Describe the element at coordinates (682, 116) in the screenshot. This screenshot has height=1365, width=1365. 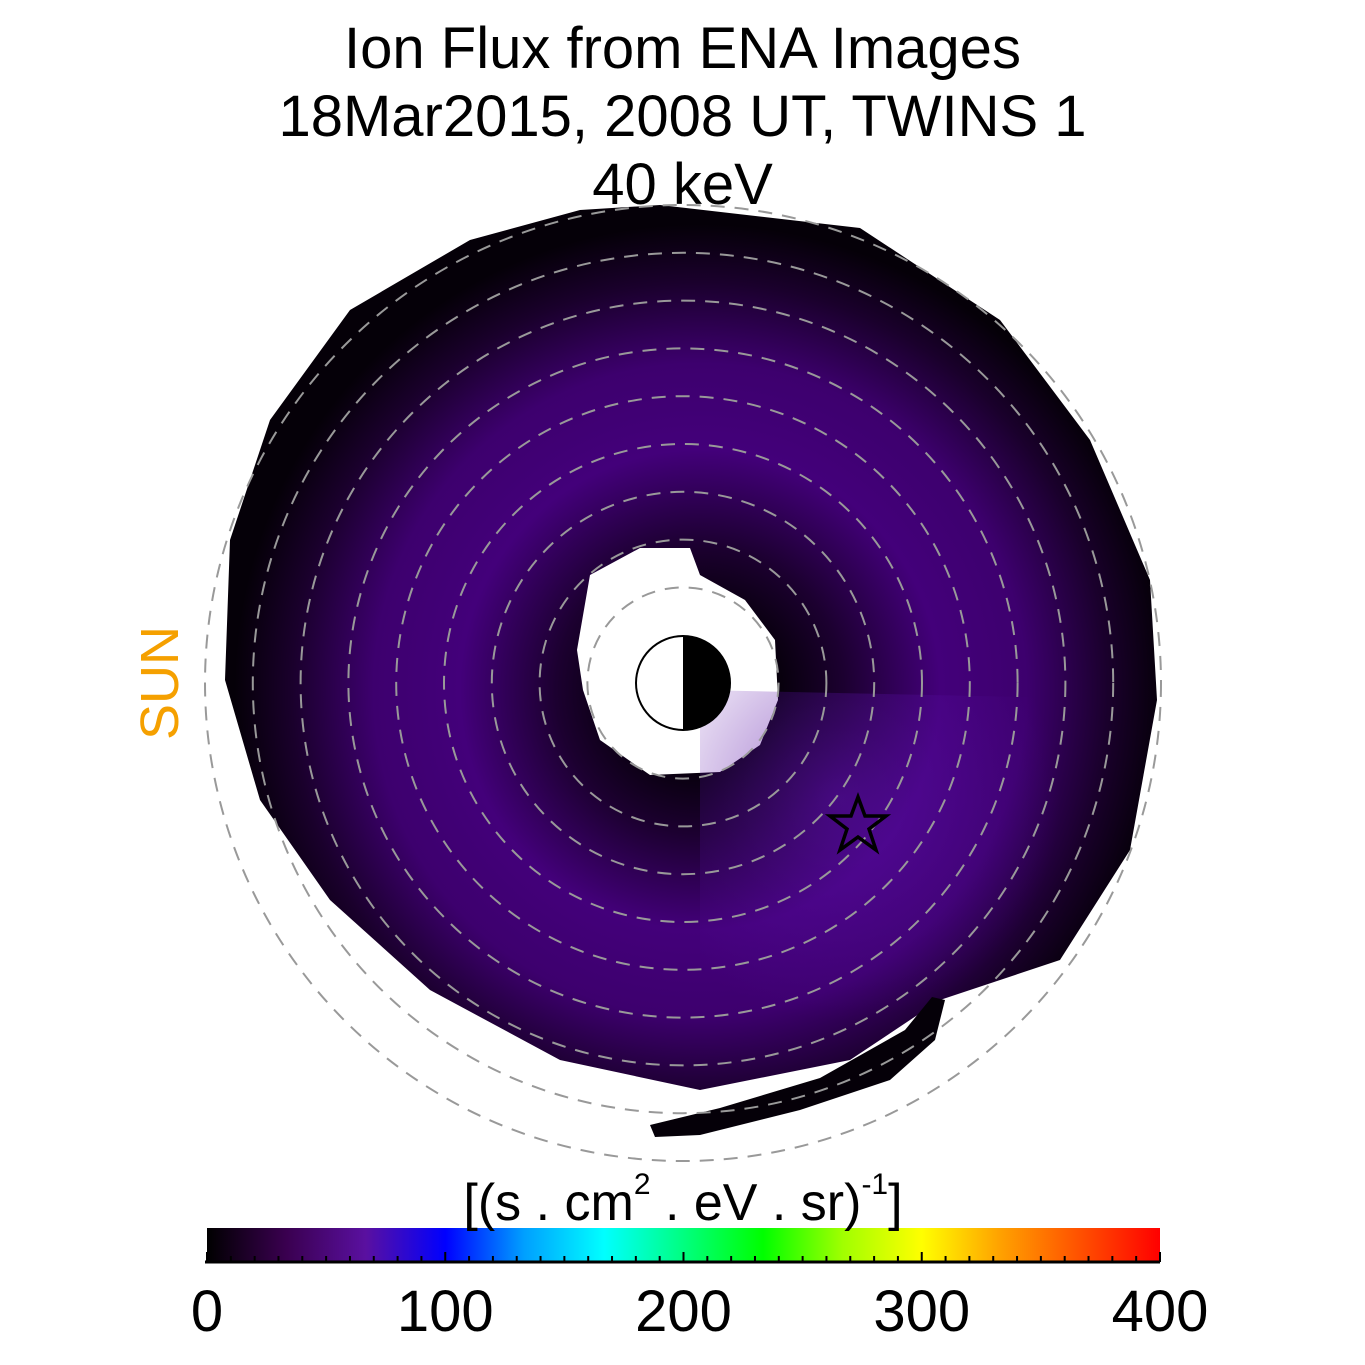
I see `title-line-2: 18Mar2015, 2008 UT, TWINS 1` at that location.